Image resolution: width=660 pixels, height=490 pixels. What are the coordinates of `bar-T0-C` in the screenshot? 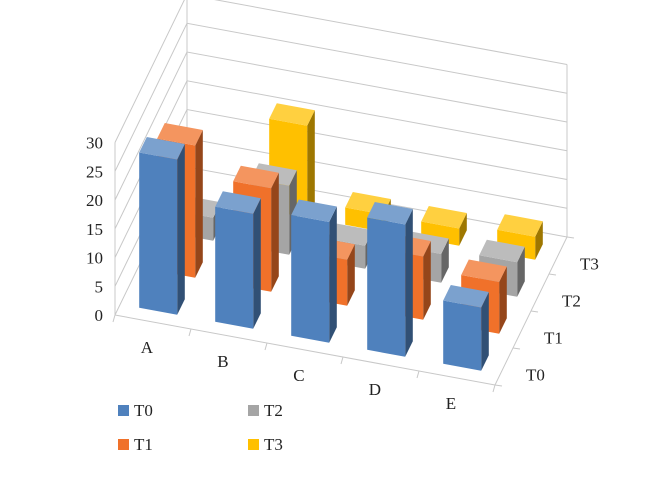 It's located at (314, 271).